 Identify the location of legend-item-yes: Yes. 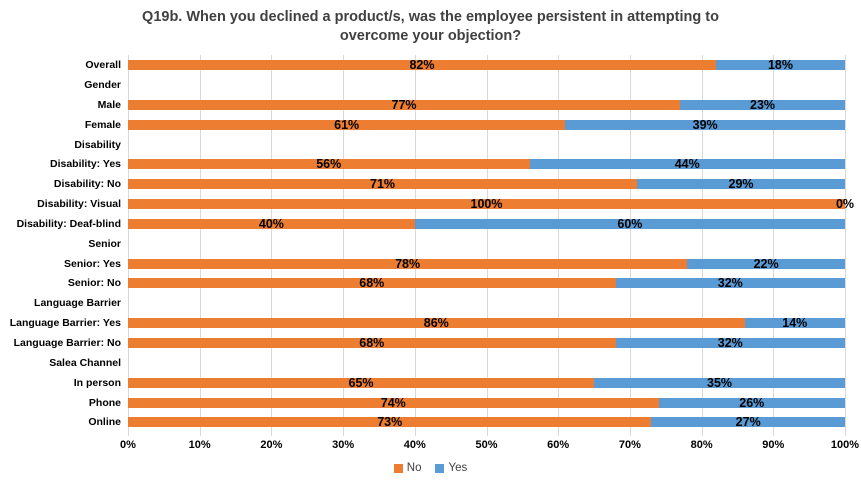
(451, 468).